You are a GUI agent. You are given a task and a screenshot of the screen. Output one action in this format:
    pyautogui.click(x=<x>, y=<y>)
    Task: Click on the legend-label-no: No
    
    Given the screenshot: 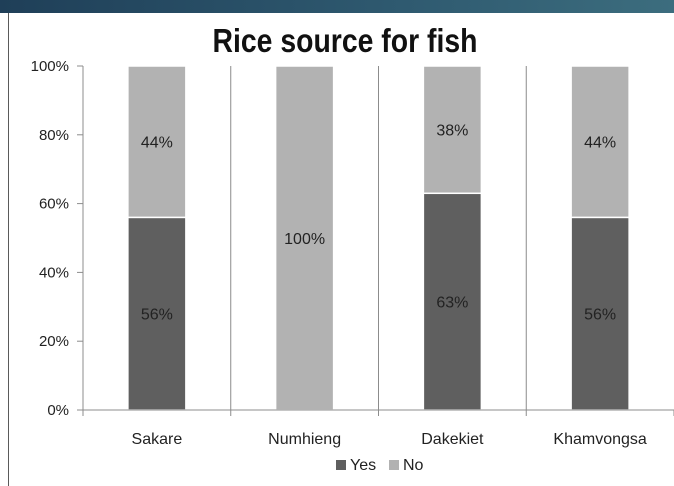 What is the action you would take?
    pyautogui.click(x=413, y=465)
    